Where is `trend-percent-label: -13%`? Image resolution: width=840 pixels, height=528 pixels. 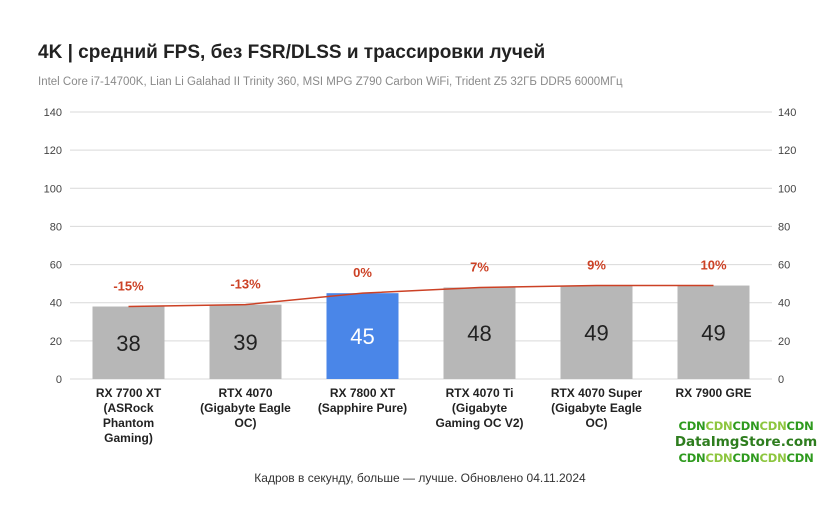
trend-percent-label: -13% is located at coordinates (245, 284).